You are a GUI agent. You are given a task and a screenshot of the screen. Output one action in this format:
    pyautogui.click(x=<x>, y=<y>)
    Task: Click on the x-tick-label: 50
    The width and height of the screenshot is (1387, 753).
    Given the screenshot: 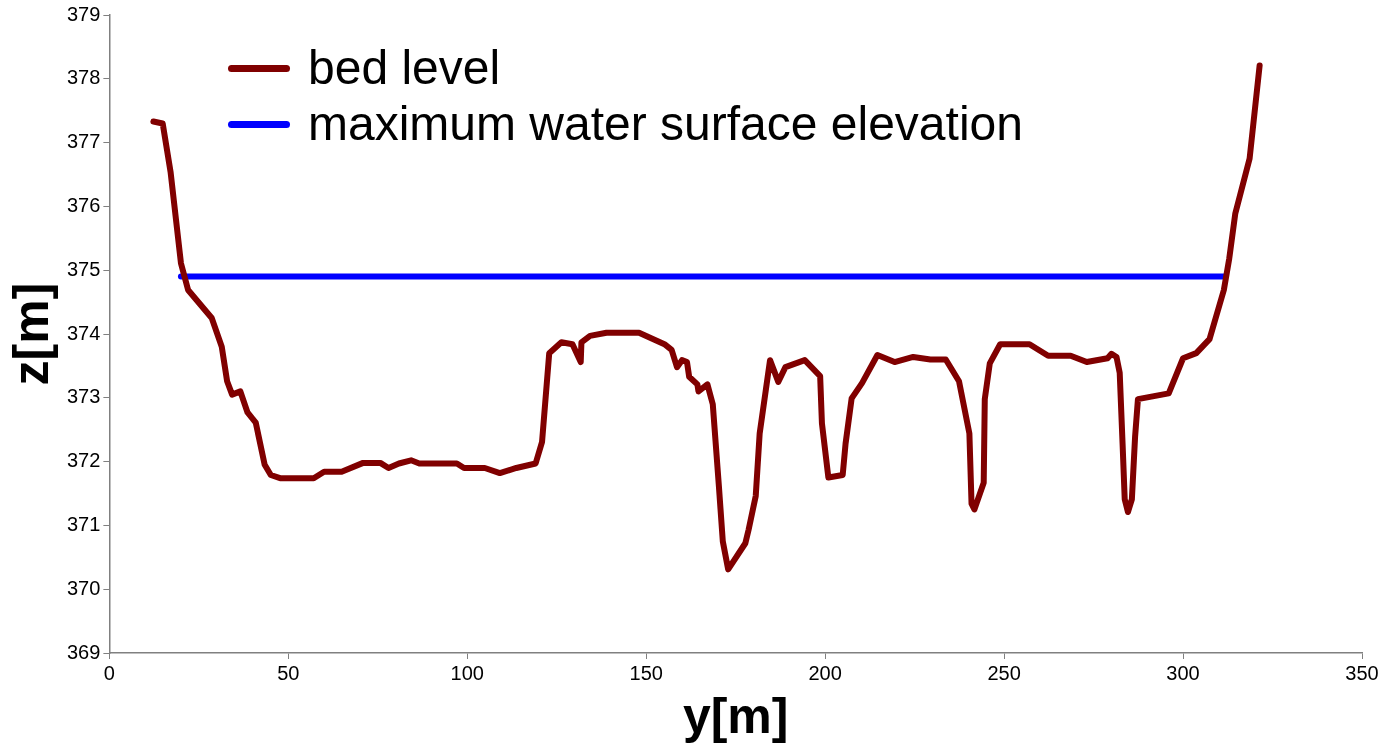 What is the action you would take?
    pyautogui.click(x=288, y=672)
    